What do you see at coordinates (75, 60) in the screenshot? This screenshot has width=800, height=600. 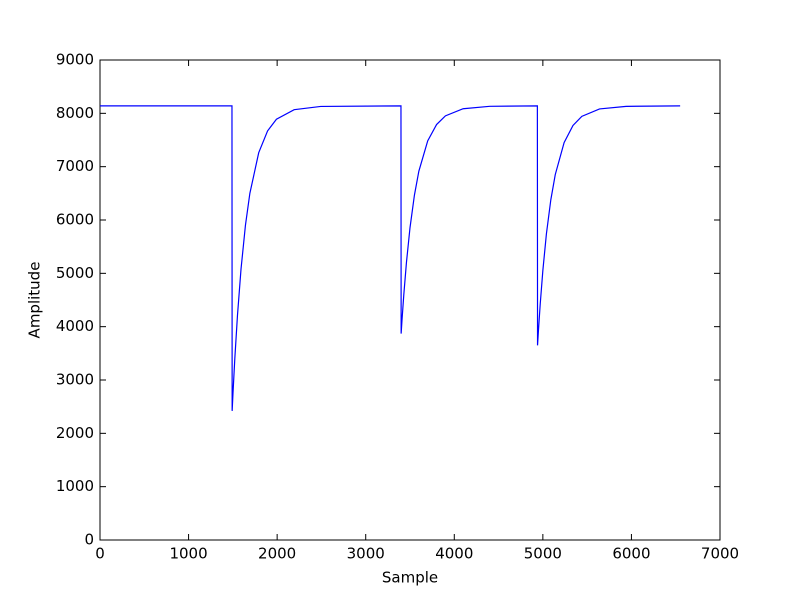 I see `y-tick-label: 9000` at bounding box center [75, 60].